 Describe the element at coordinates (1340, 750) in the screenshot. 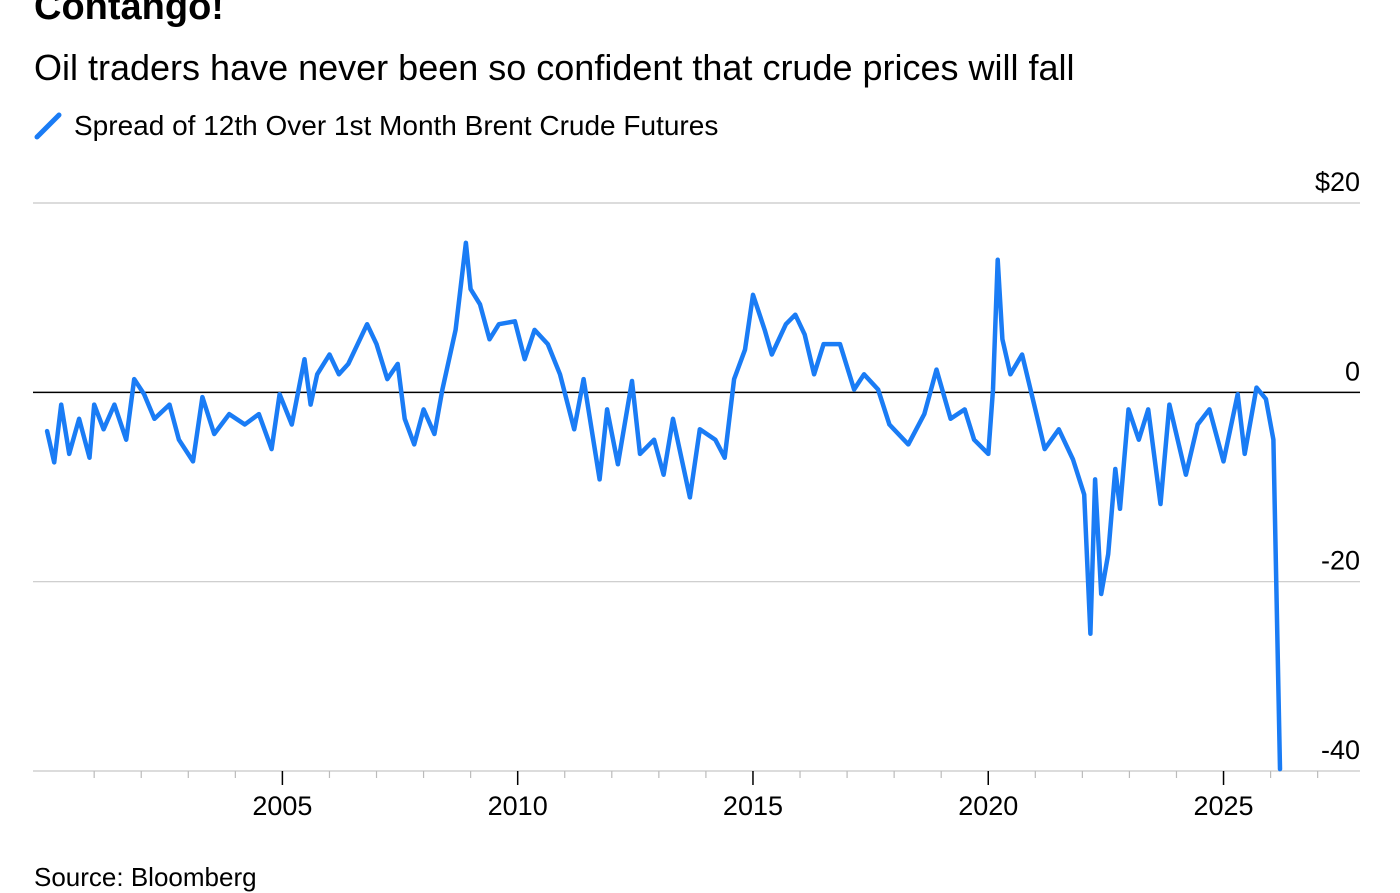

I see `y-tick-label: -40` at that location.